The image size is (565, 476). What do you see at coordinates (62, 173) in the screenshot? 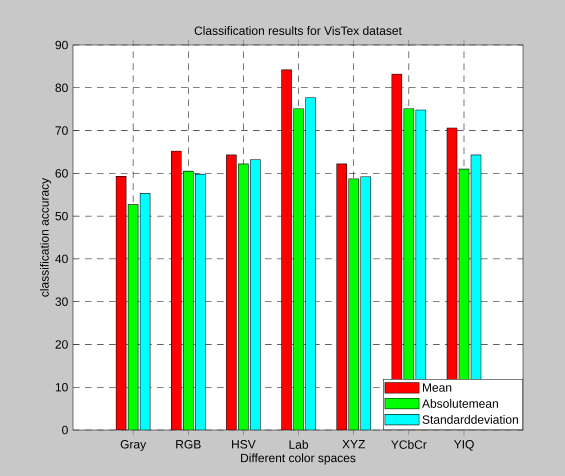
I see `y-tick-label: 60` at bounding box center [62, 173].